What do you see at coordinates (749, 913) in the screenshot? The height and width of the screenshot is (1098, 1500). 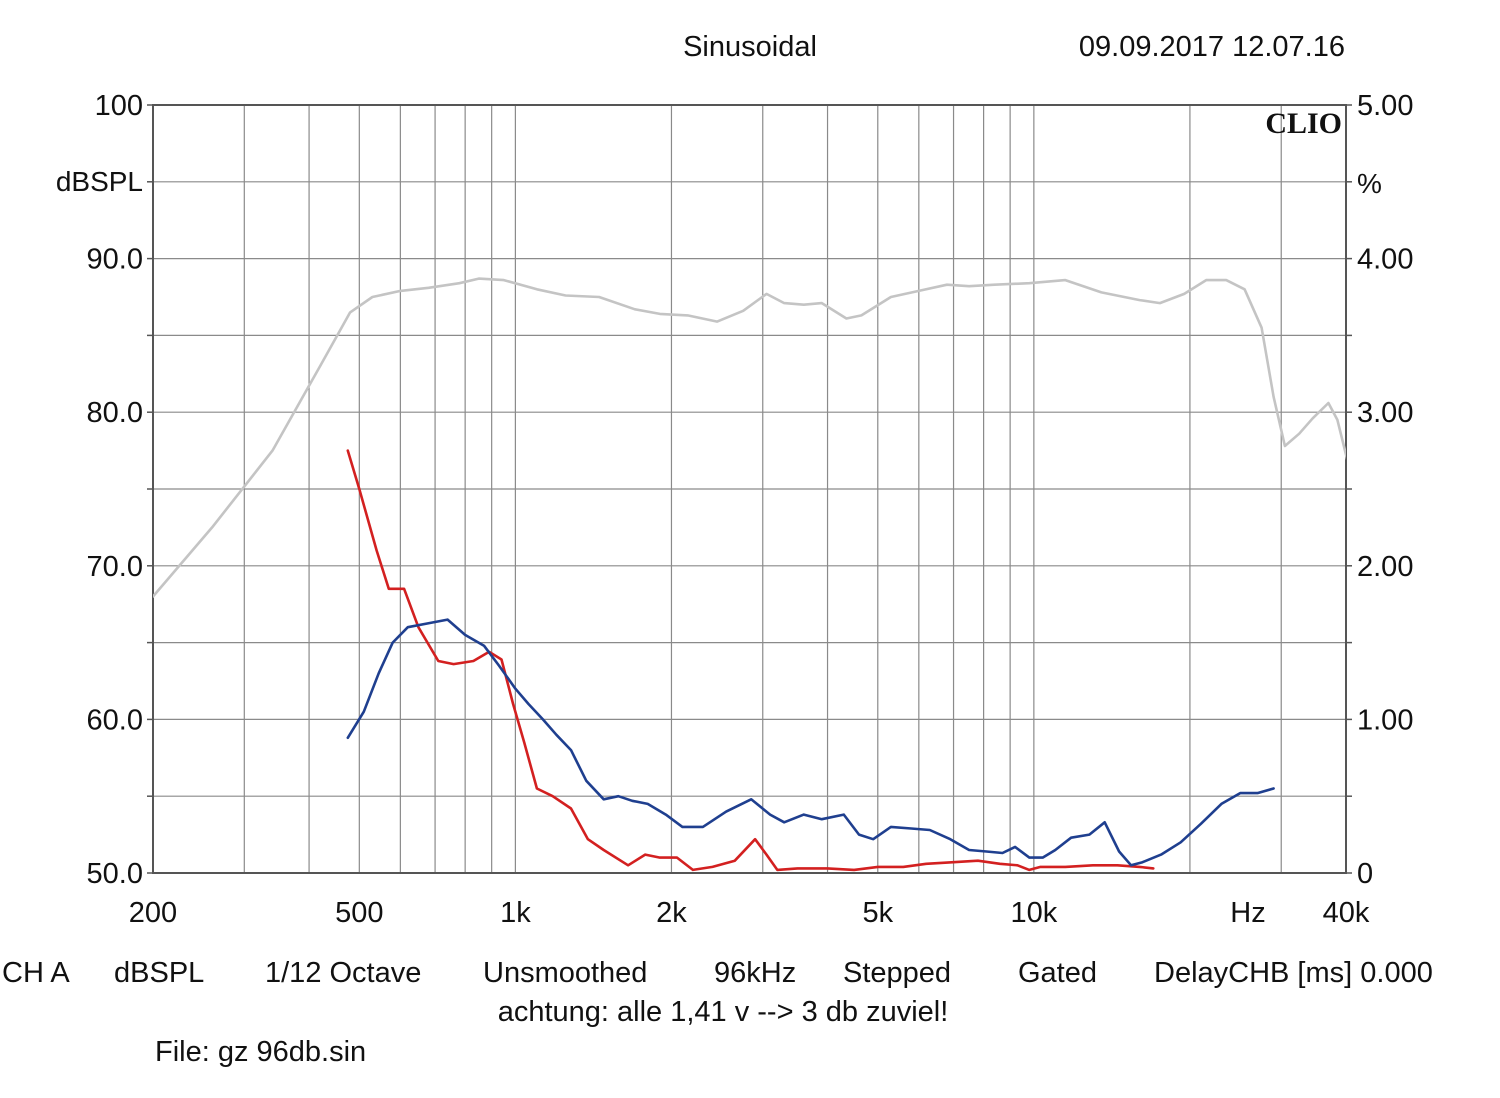 I see `x-axis-ticks: 200 500 1k 2k 5k 10k 40k` at bounding box center [749, 913].